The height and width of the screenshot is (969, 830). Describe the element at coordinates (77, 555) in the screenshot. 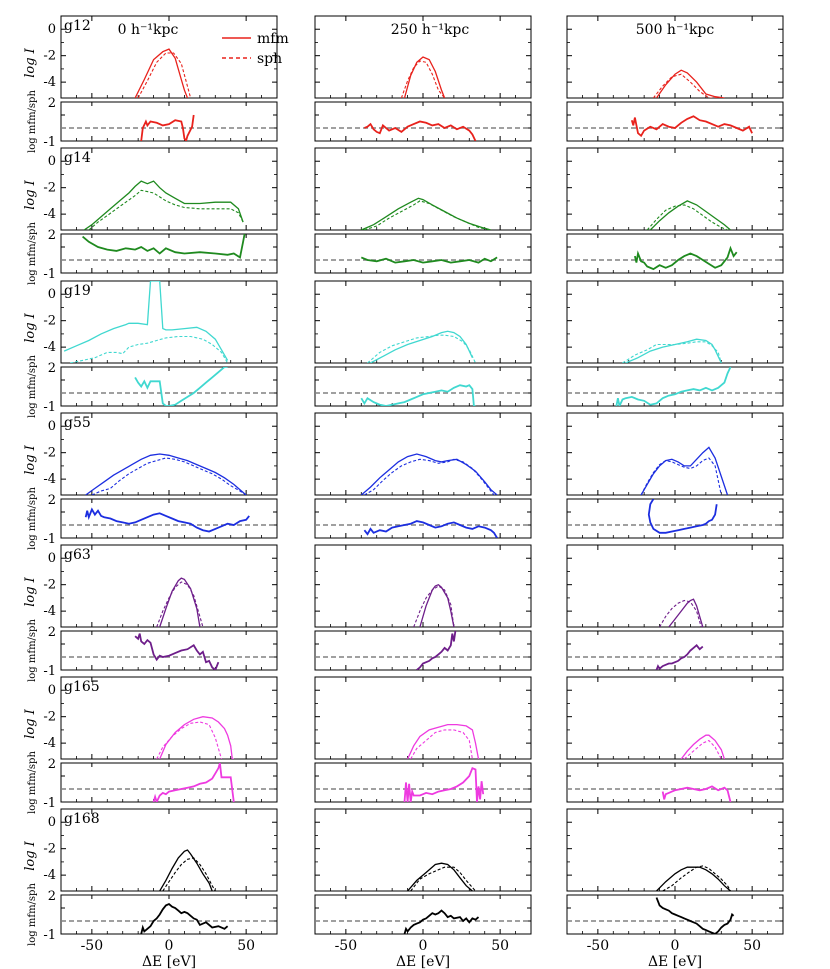

I see `galaxy-label: g63` at that location.